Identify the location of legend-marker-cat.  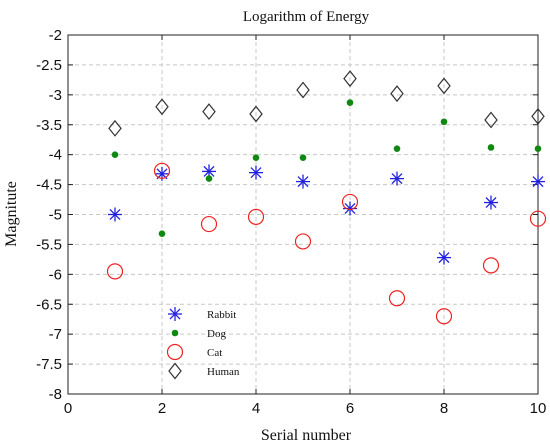
(175, 352).